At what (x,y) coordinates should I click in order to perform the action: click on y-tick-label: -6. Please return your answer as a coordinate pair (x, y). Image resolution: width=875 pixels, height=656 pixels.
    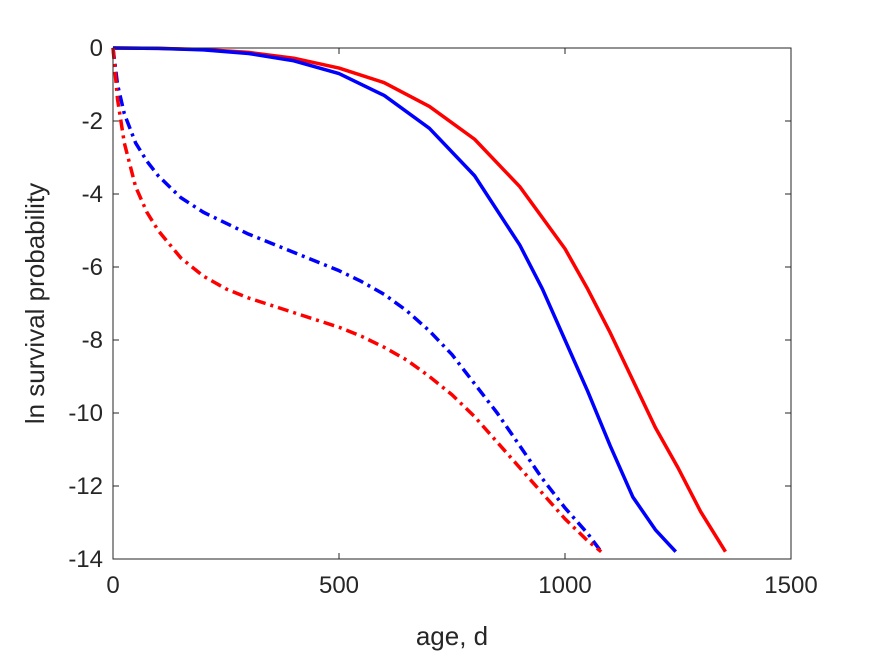
    Looking at the image, I should click on (92, 267).